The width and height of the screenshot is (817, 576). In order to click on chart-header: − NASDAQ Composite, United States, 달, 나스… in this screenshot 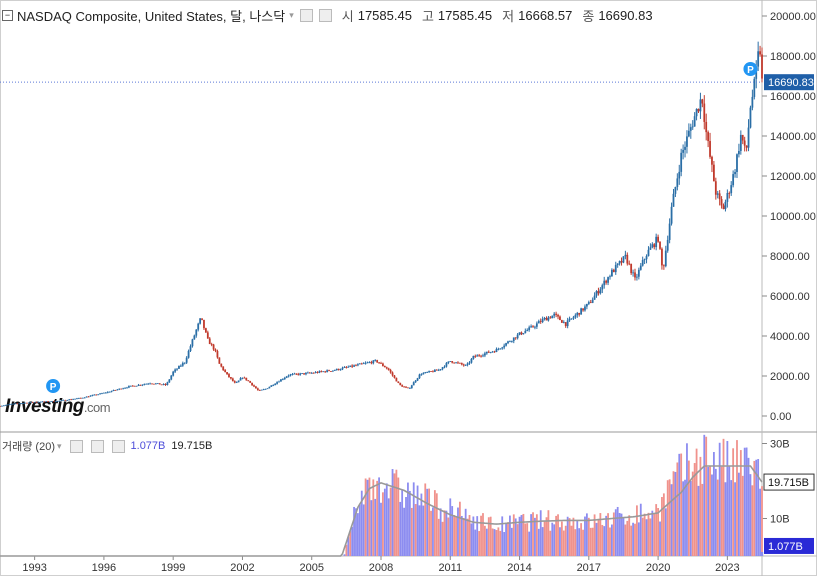, I will do `click(327, 15)`.